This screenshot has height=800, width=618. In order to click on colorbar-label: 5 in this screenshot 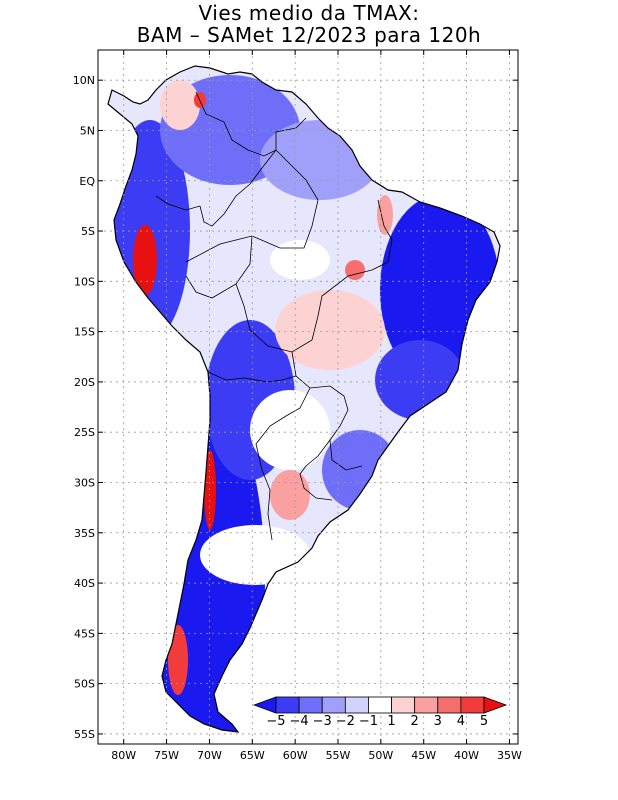, I will do `click(484, 721)`.